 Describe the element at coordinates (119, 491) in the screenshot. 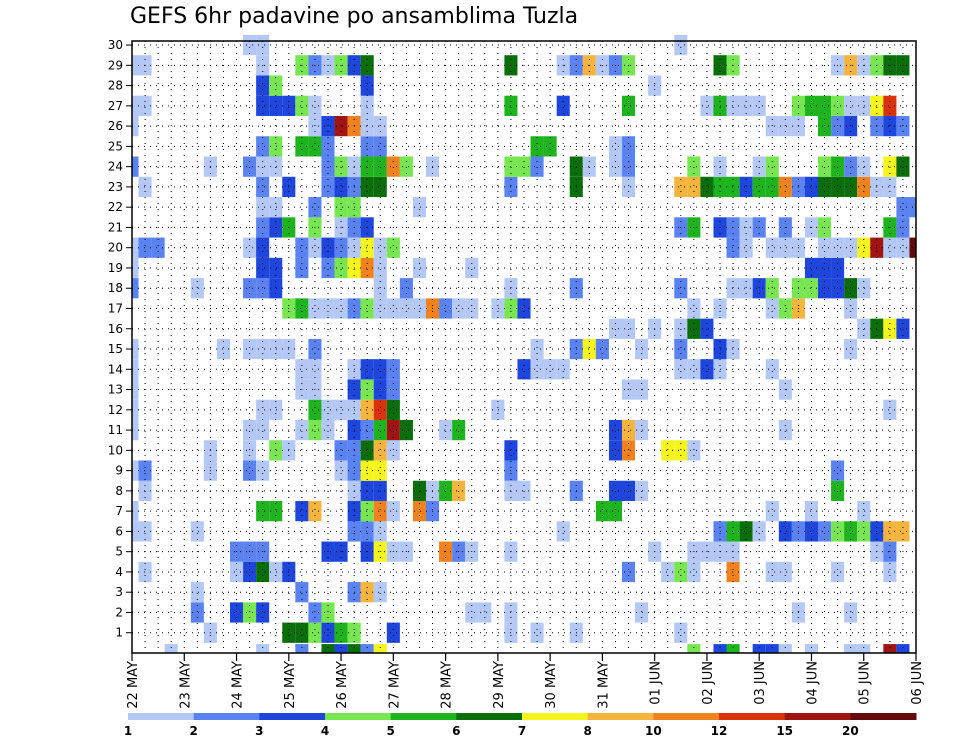

I see `y-tick-label: 8` at that location.